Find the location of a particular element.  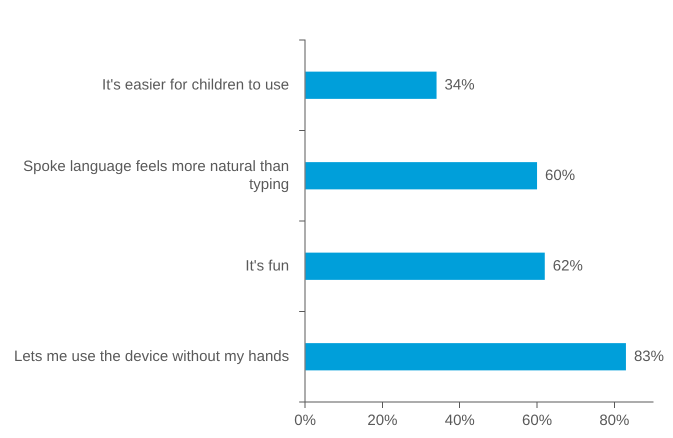

x-tick-label: 0% is located at coordinates (305, 421).